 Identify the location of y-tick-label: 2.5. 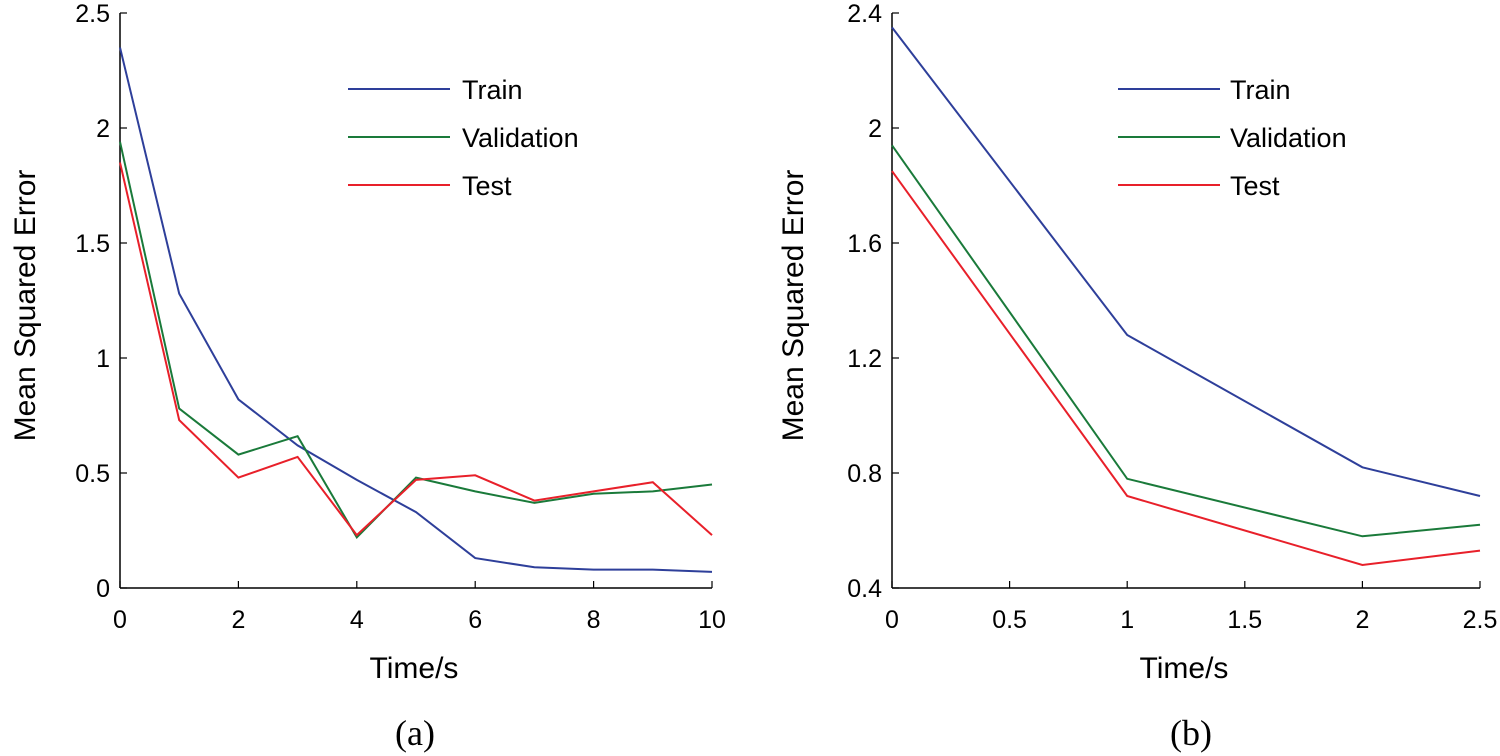
(92, 14).